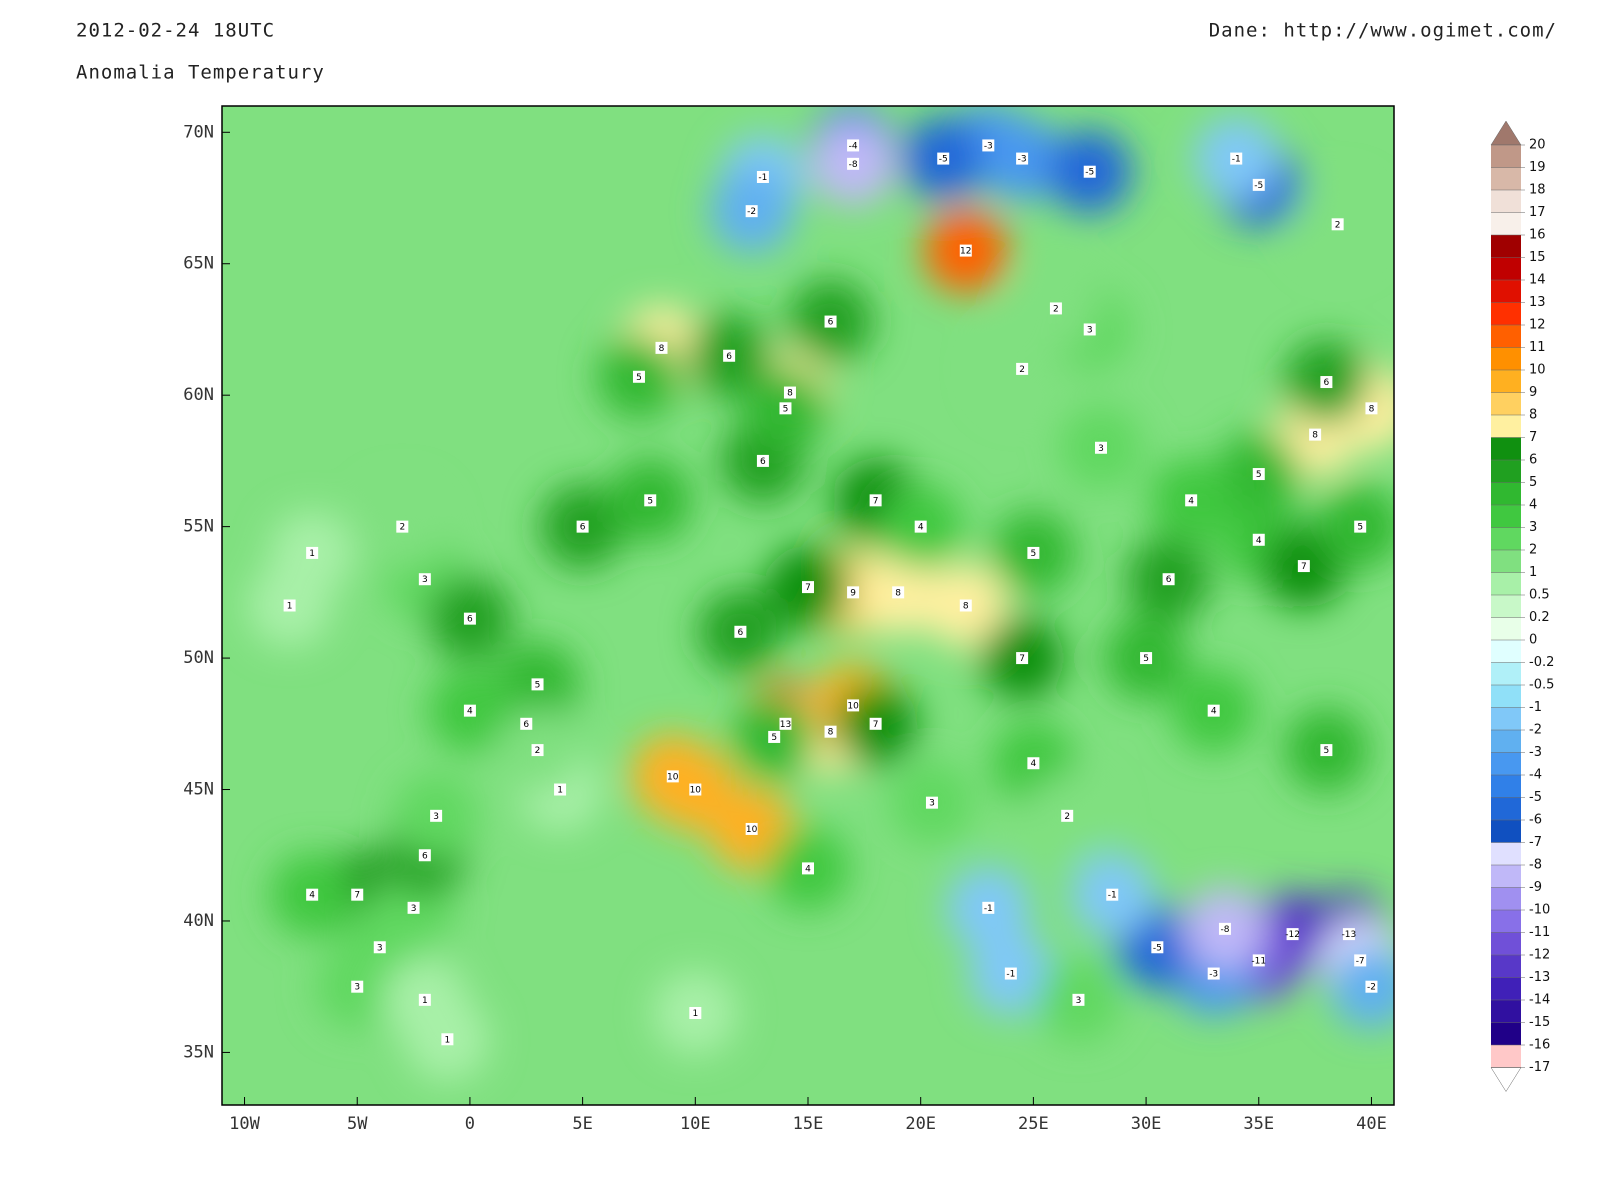 Image resolution: width=1600 pixels, height=1200 pixels. I want to click on colorbar-label: -0.5, so click(1541, 685).